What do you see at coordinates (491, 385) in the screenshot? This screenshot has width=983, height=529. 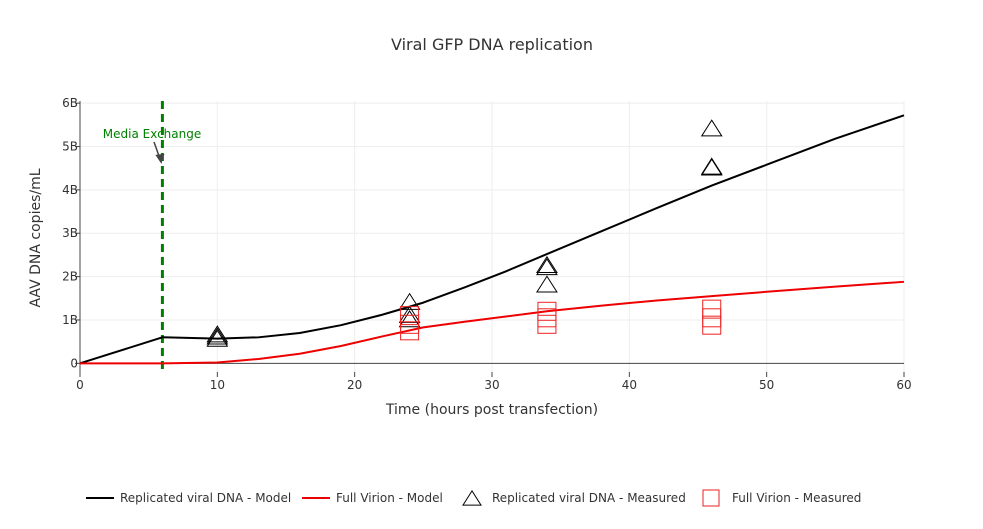 I see `x-tick-label: 30` at bounding box center [491, 385].